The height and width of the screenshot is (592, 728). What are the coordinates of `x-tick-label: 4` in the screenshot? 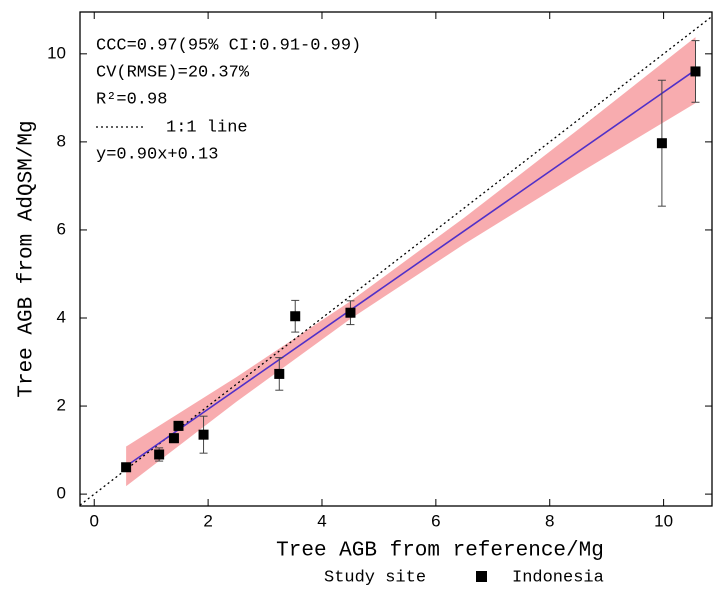 It's located at (321, 520).